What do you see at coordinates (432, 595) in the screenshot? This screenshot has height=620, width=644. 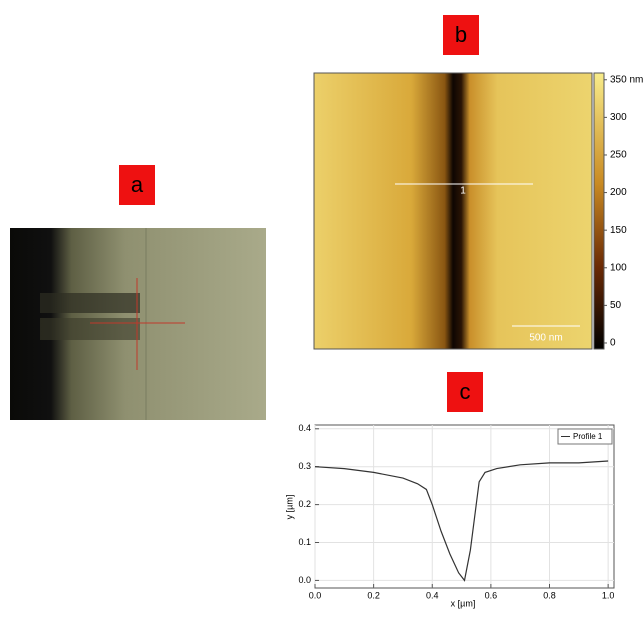 I see `x-tick-label: 0.4` at bounding box center [432, 595].